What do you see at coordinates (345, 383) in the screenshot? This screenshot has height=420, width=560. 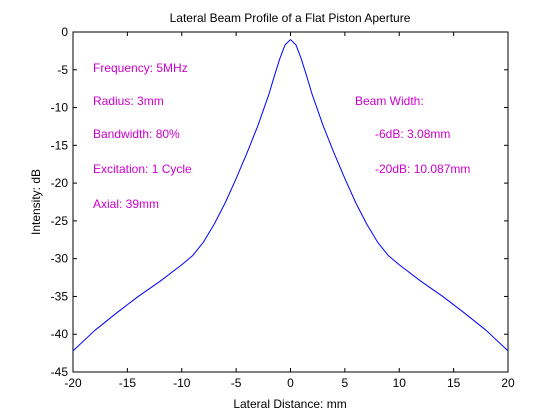 I see `x-tick-label: 5` at bounding box center [345, 383].